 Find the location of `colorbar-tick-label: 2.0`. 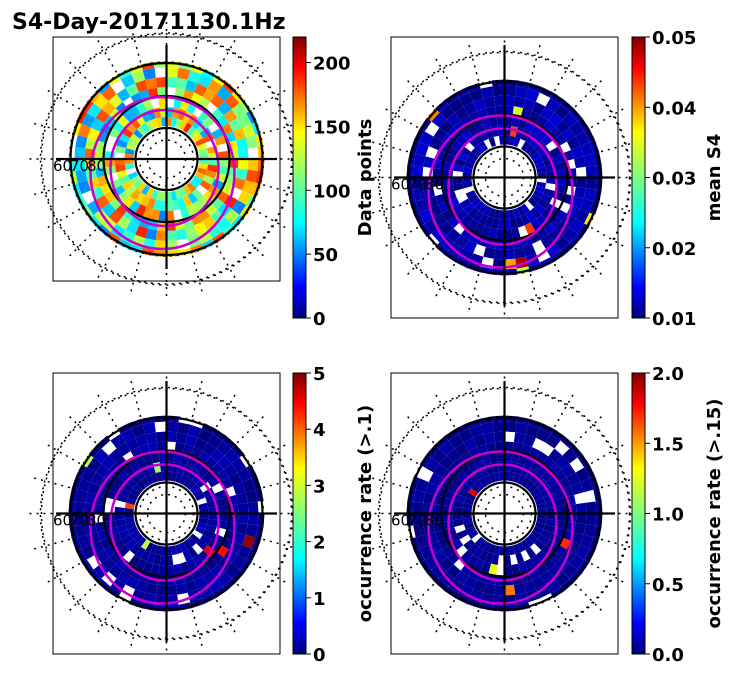

colorbar-tick-label: 2.0 is located at coordinates (668, 374).